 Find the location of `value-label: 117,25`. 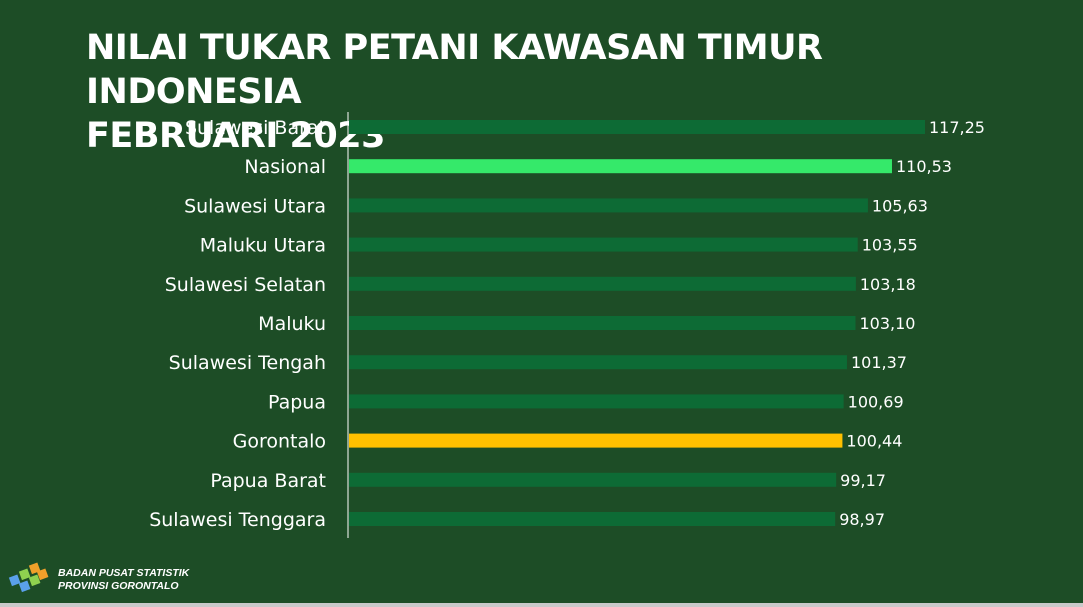

value-label: 117,25 is located at coordinates (957, 127).